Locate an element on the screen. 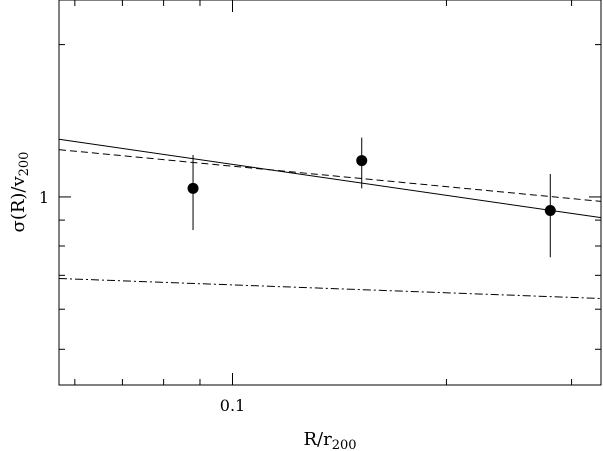 The image size is (603, 451). dashed-line is located at coordinates (330, 175).